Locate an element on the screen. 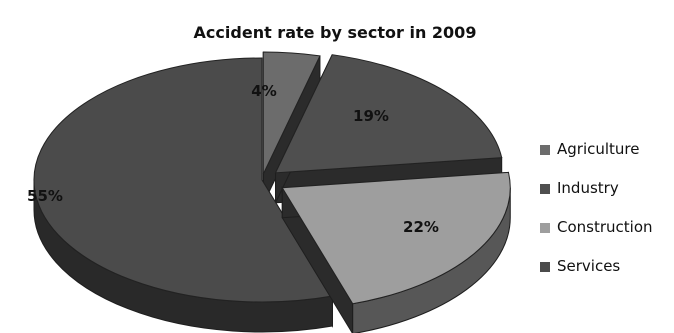  chart-title: Accident rate by sector in 2009 is located at coordinates (335, 32).